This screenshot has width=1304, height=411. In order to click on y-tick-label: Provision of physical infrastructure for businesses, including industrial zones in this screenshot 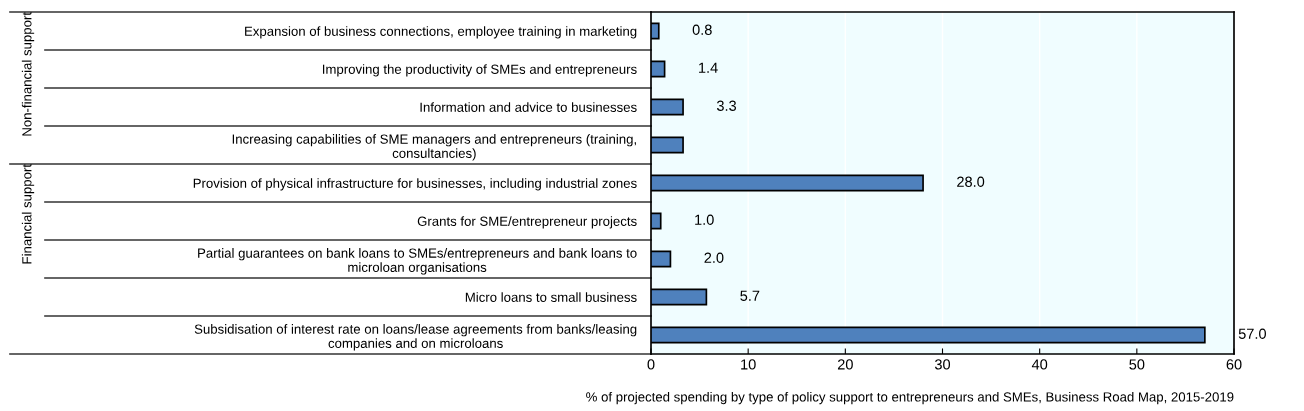, I will do `click(415, 184)`.